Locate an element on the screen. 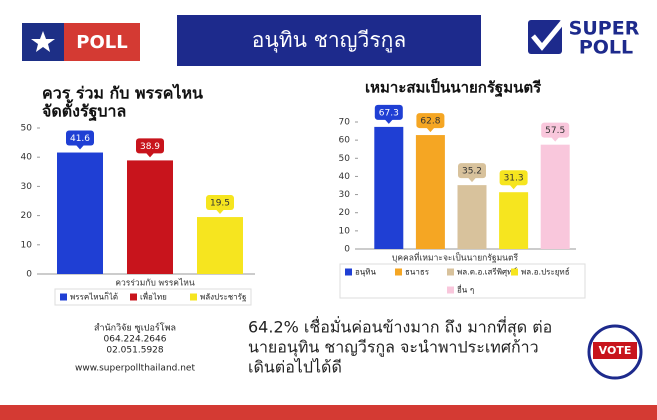 The height and width of the screenshot is (420, 657). value-label: 31.3 is located at coordinates (514, 179).